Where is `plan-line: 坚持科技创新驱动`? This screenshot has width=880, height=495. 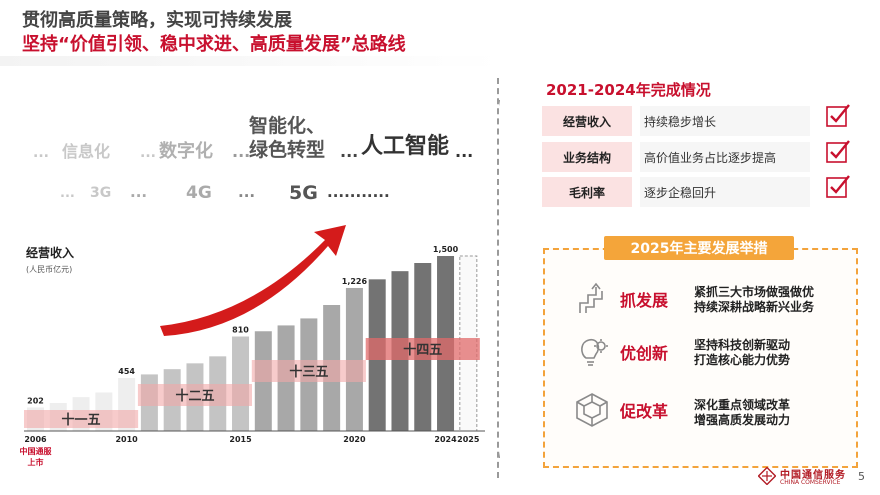
plan-line: 坚持科技创新驱动 is located at coordinates (742, 345).